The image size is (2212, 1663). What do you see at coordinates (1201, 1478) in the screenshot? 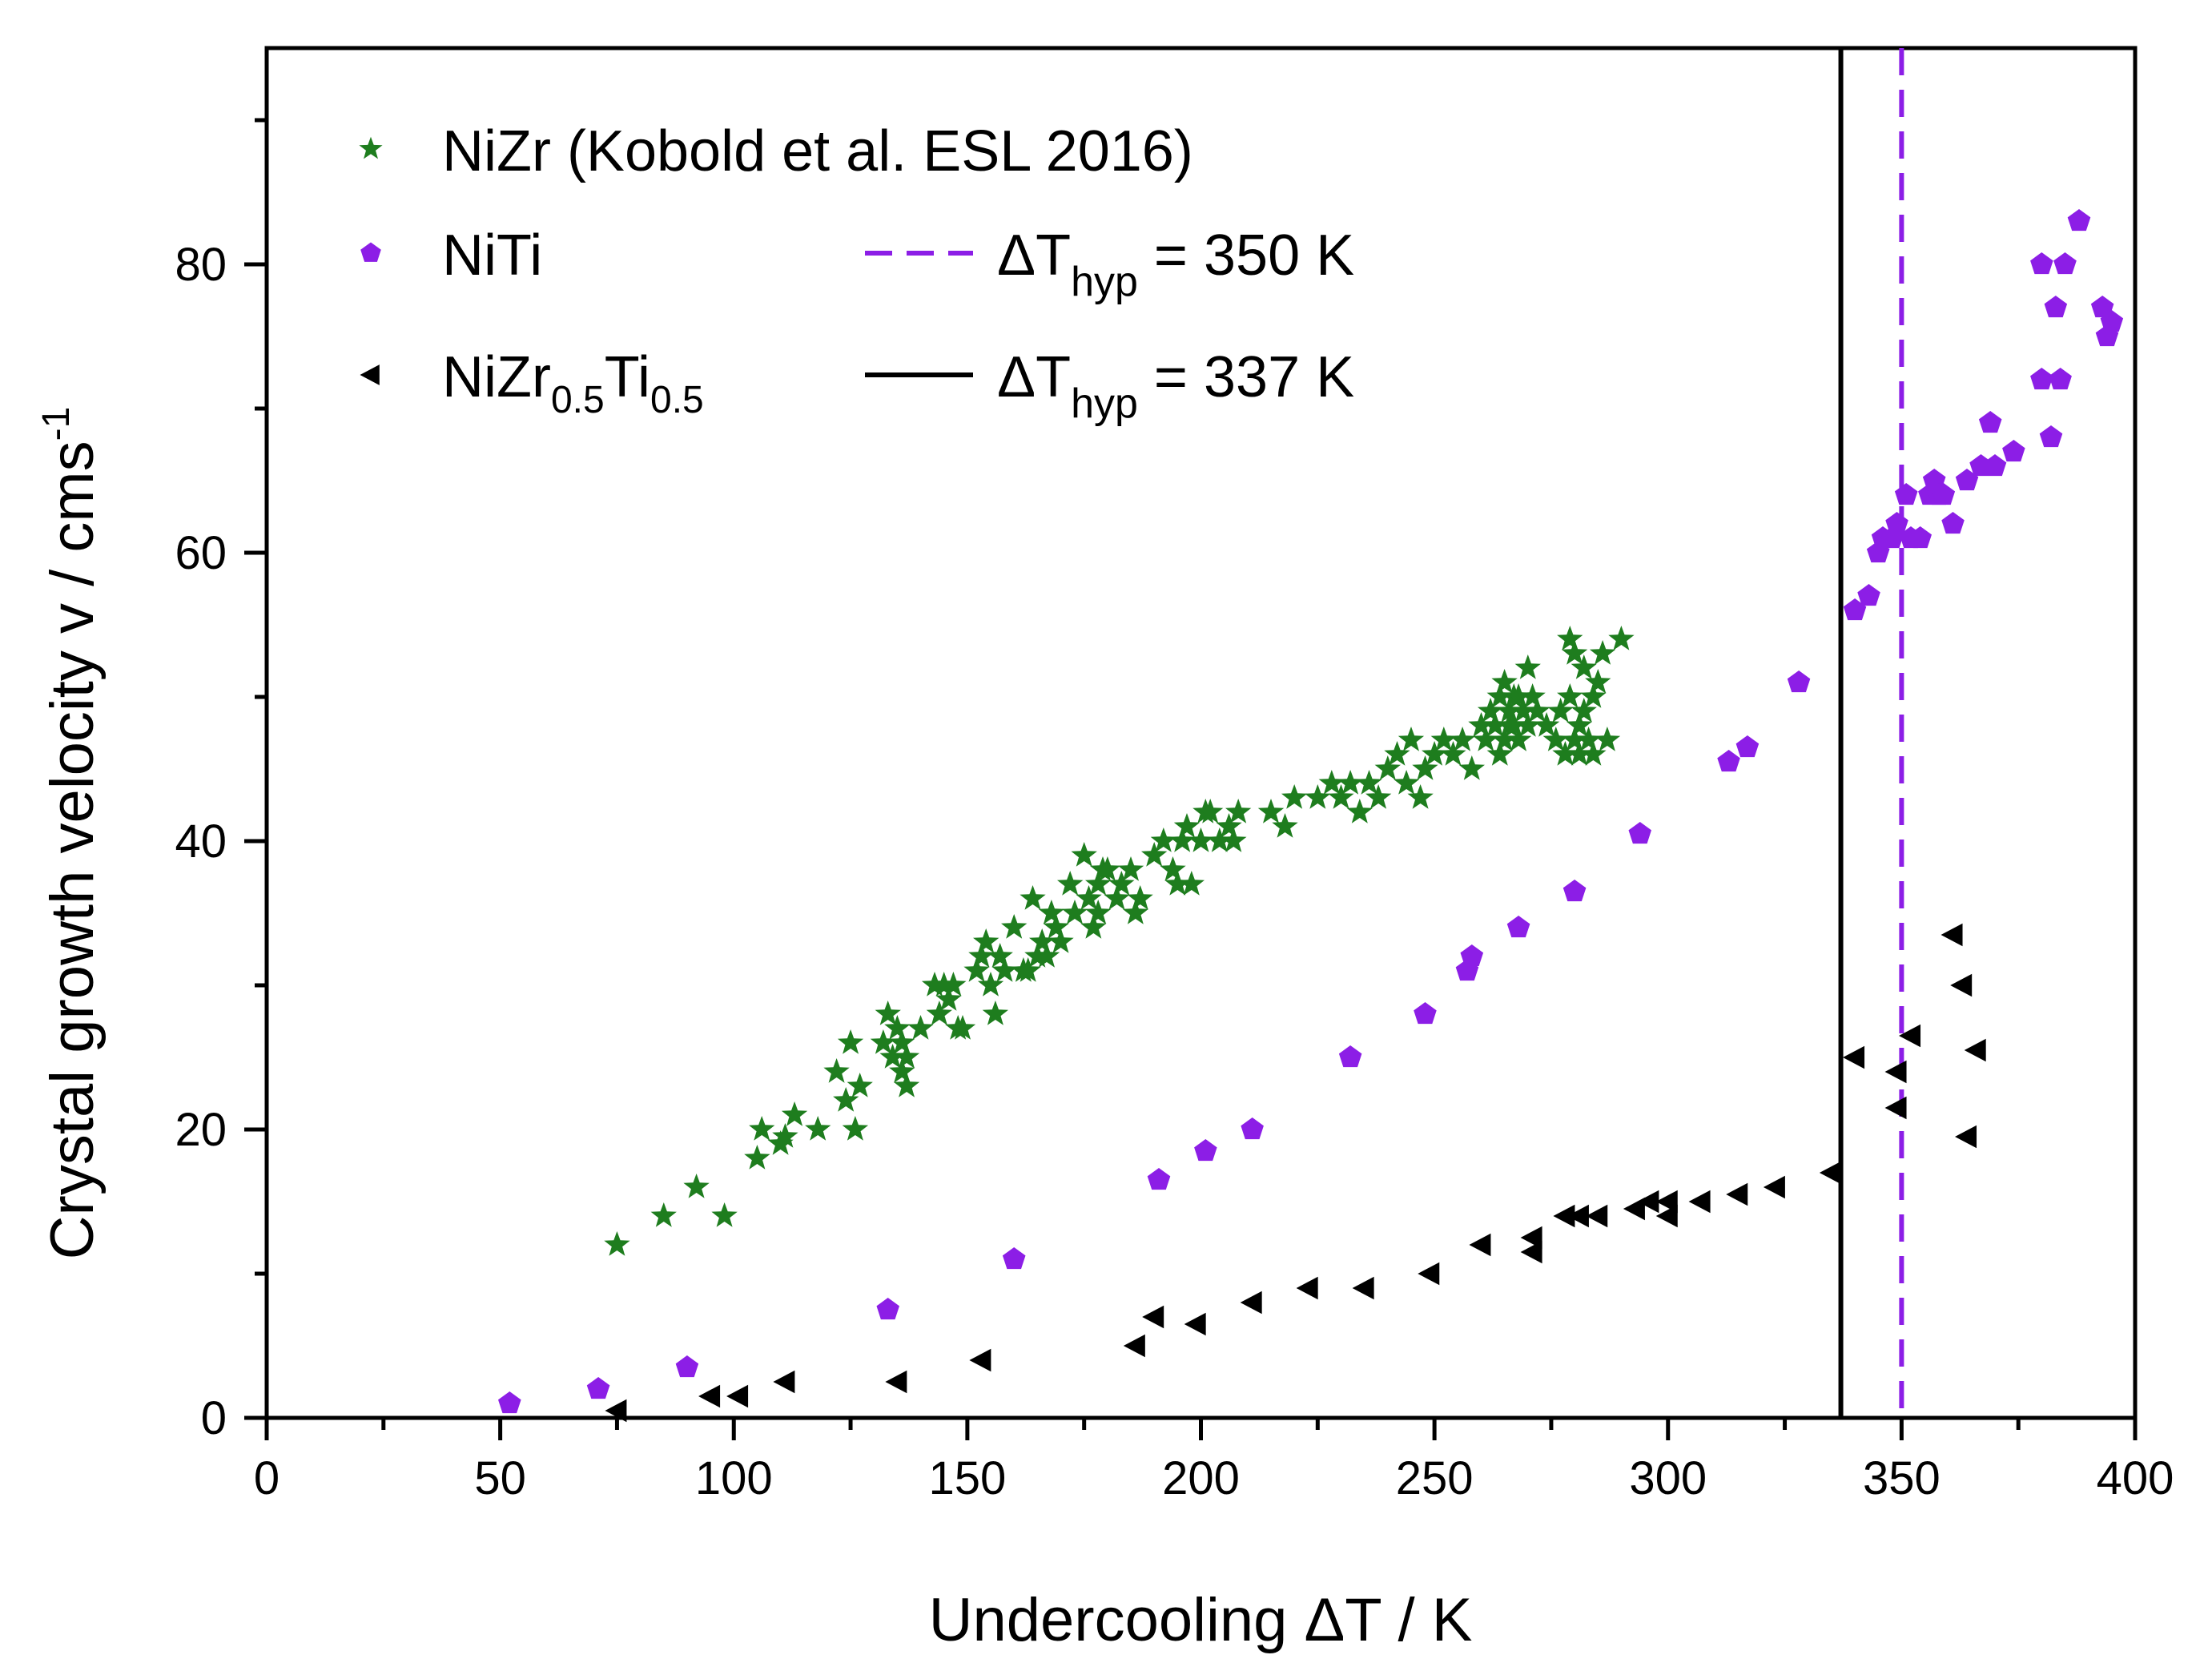
I see `x-tick-label-200: 200` at bounding box center [1201, 1478].